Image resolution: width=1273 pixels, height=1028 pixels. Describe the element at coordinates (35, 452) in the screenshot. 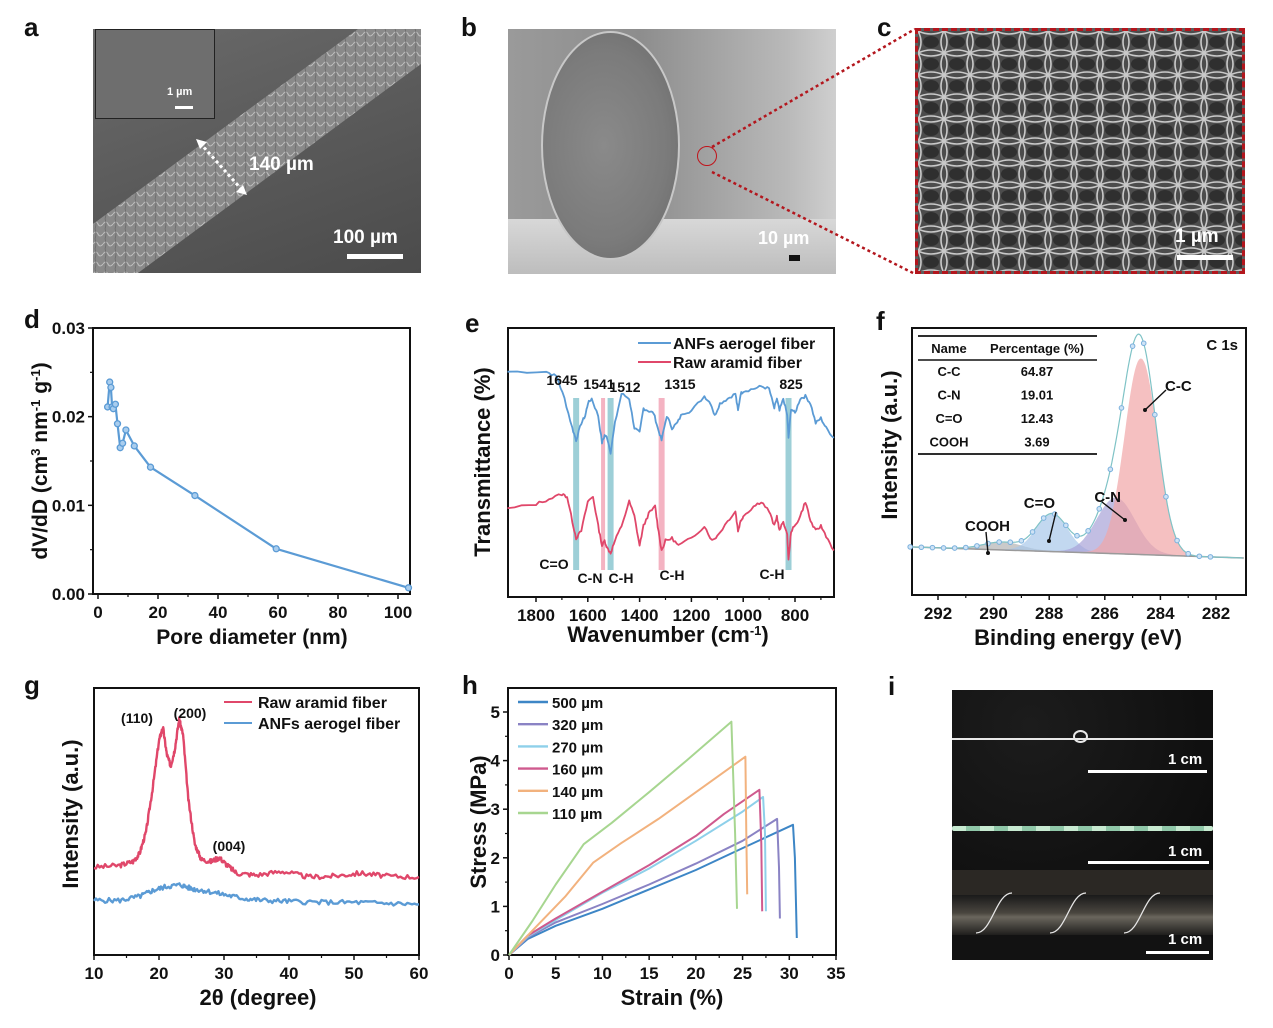

I see `y-axis-label-part: 3` at that location.